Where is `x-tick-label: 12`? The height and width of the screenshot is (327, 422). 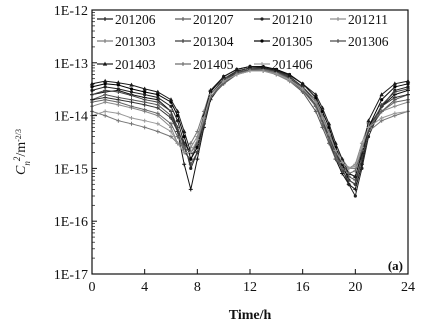
x-tick-label: 12 is located at coordinates (250, 287).